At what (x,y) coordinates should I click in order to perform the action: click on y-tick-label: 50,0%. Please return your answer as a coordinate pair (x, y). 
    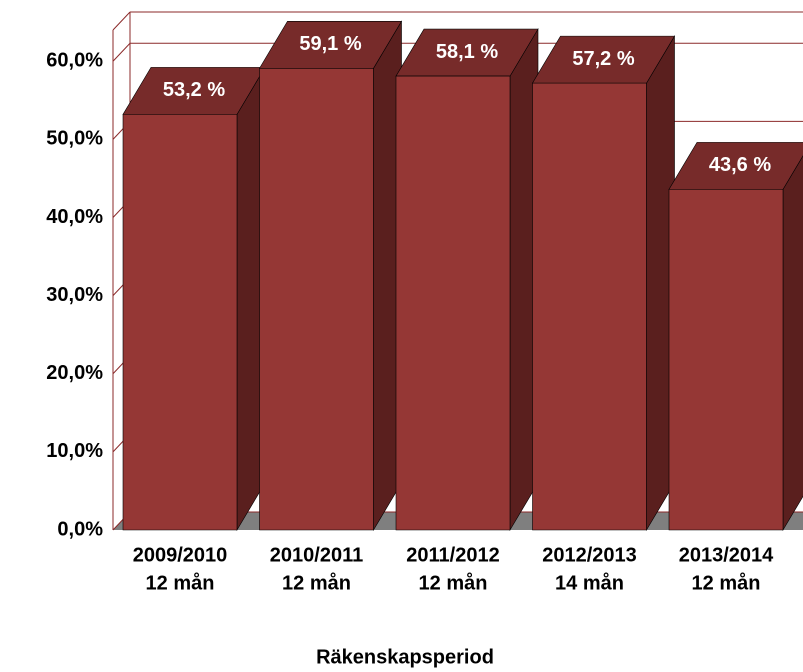
    Looking at the image, I should click on (74, 139).